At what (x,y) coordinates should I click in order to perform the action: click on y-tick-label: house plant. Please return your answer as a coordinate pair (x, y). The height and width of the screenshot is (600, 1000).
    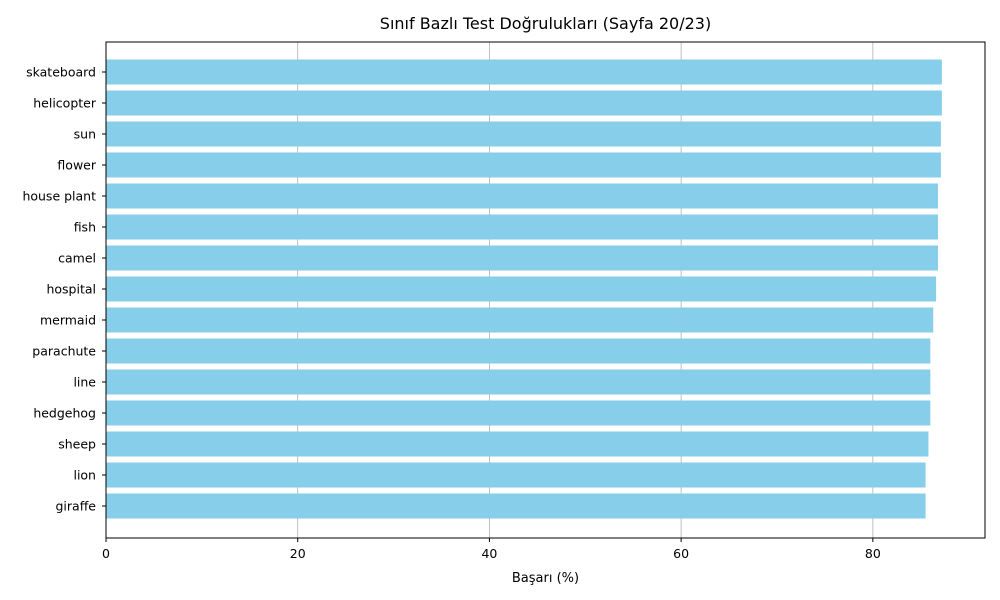
    Looking at the image, I should click on (59, 196).